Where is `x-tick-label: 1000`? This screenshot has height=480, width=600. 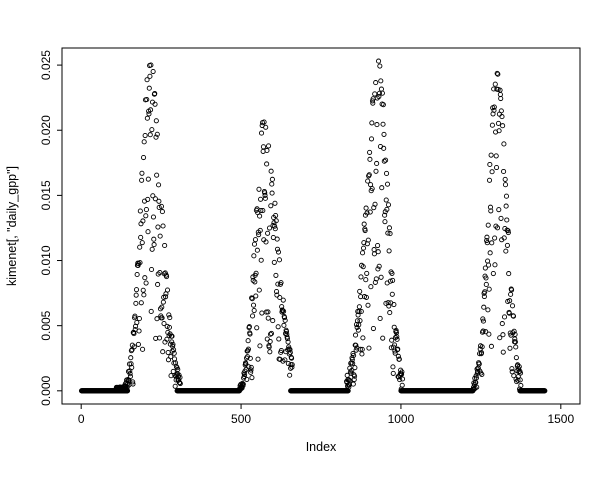 x-tick-label: 1000 is located at coordinates (401, 419).